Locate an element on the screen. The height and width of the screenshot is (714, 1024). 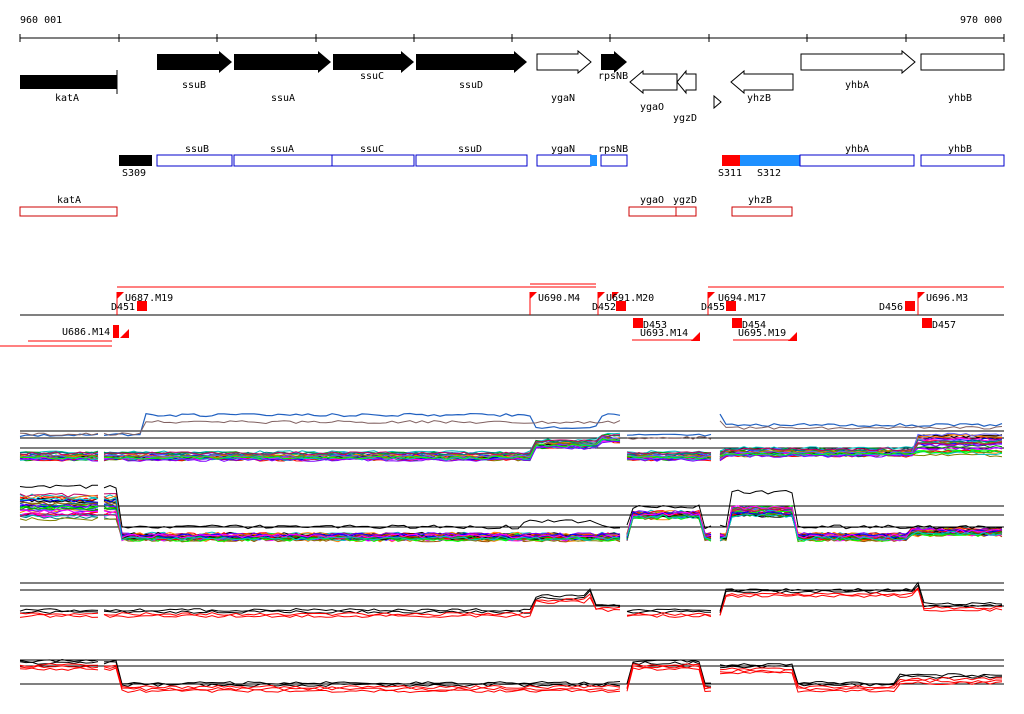
operon-ssuA is located at coordinates (283, 160).